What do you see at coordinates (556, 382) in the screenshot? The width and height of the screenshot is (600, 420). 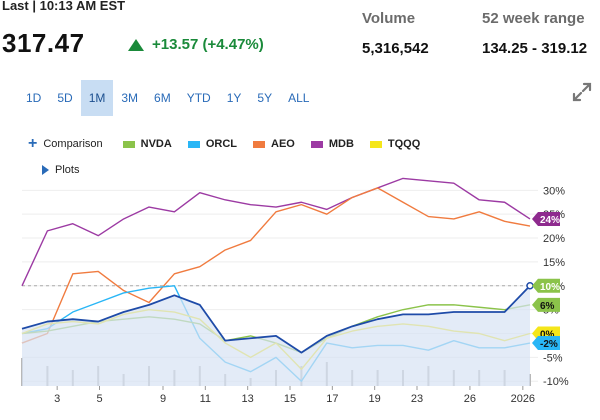 I see `y-tick-label: -10%` at bounding box center [556, 382].